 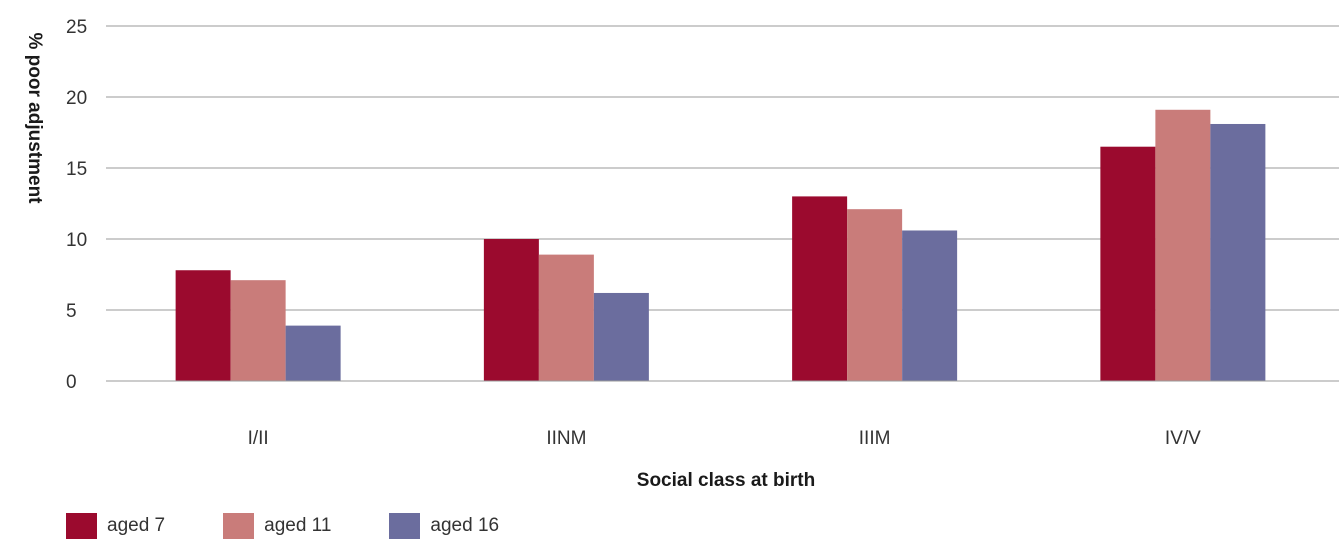 I want to click on legend-label: aged 16, so click(x=465, y=525).